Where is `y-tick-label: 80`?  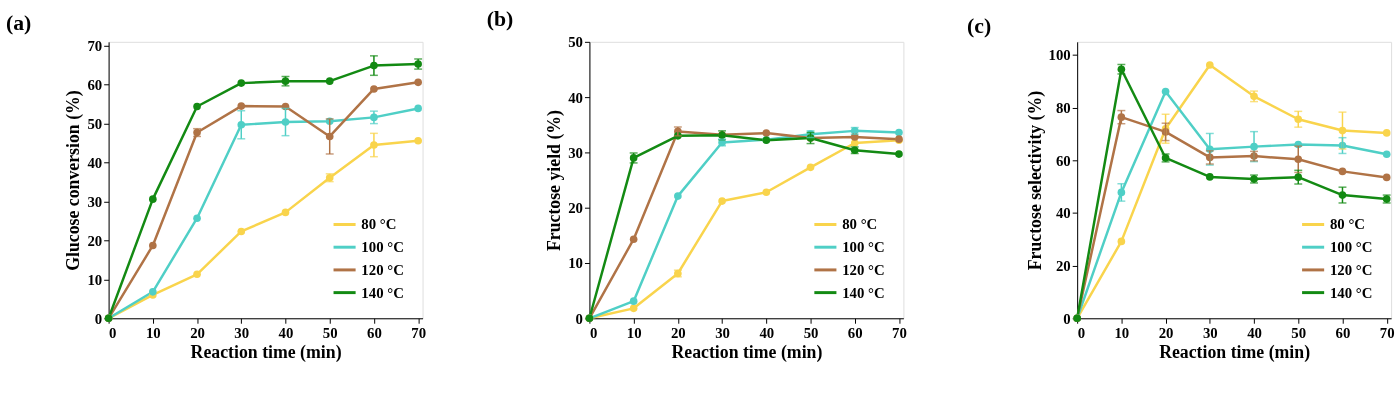 y-tick-label: 80 is located at coordinates (1063, 108).